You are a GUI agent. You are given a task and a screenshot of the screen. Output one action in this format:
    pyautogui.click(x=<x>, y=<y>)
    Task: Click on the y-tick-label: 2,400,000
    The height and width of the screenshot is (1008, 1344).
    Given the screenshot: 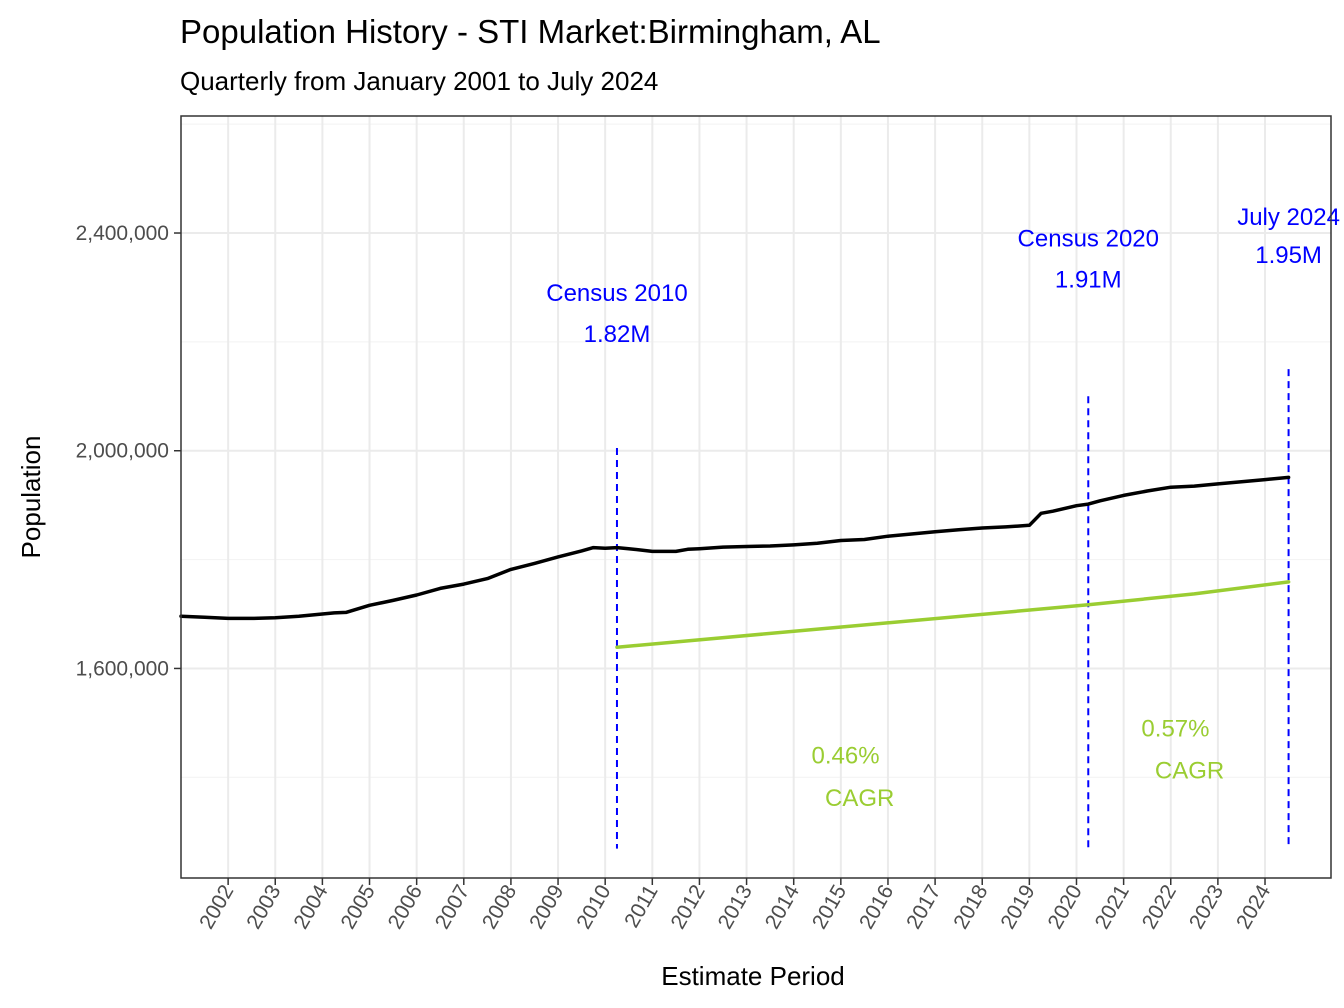 What is the action you would take?
    pyautogui.click(x=122, y=233)
    